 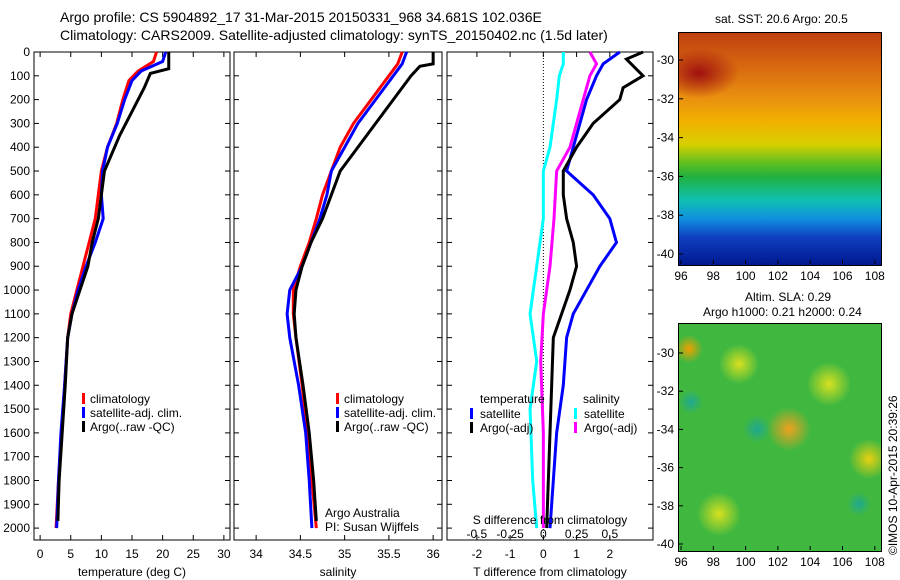 I want to click on s-tick-label: 0.25, so click(x=577, y=534).